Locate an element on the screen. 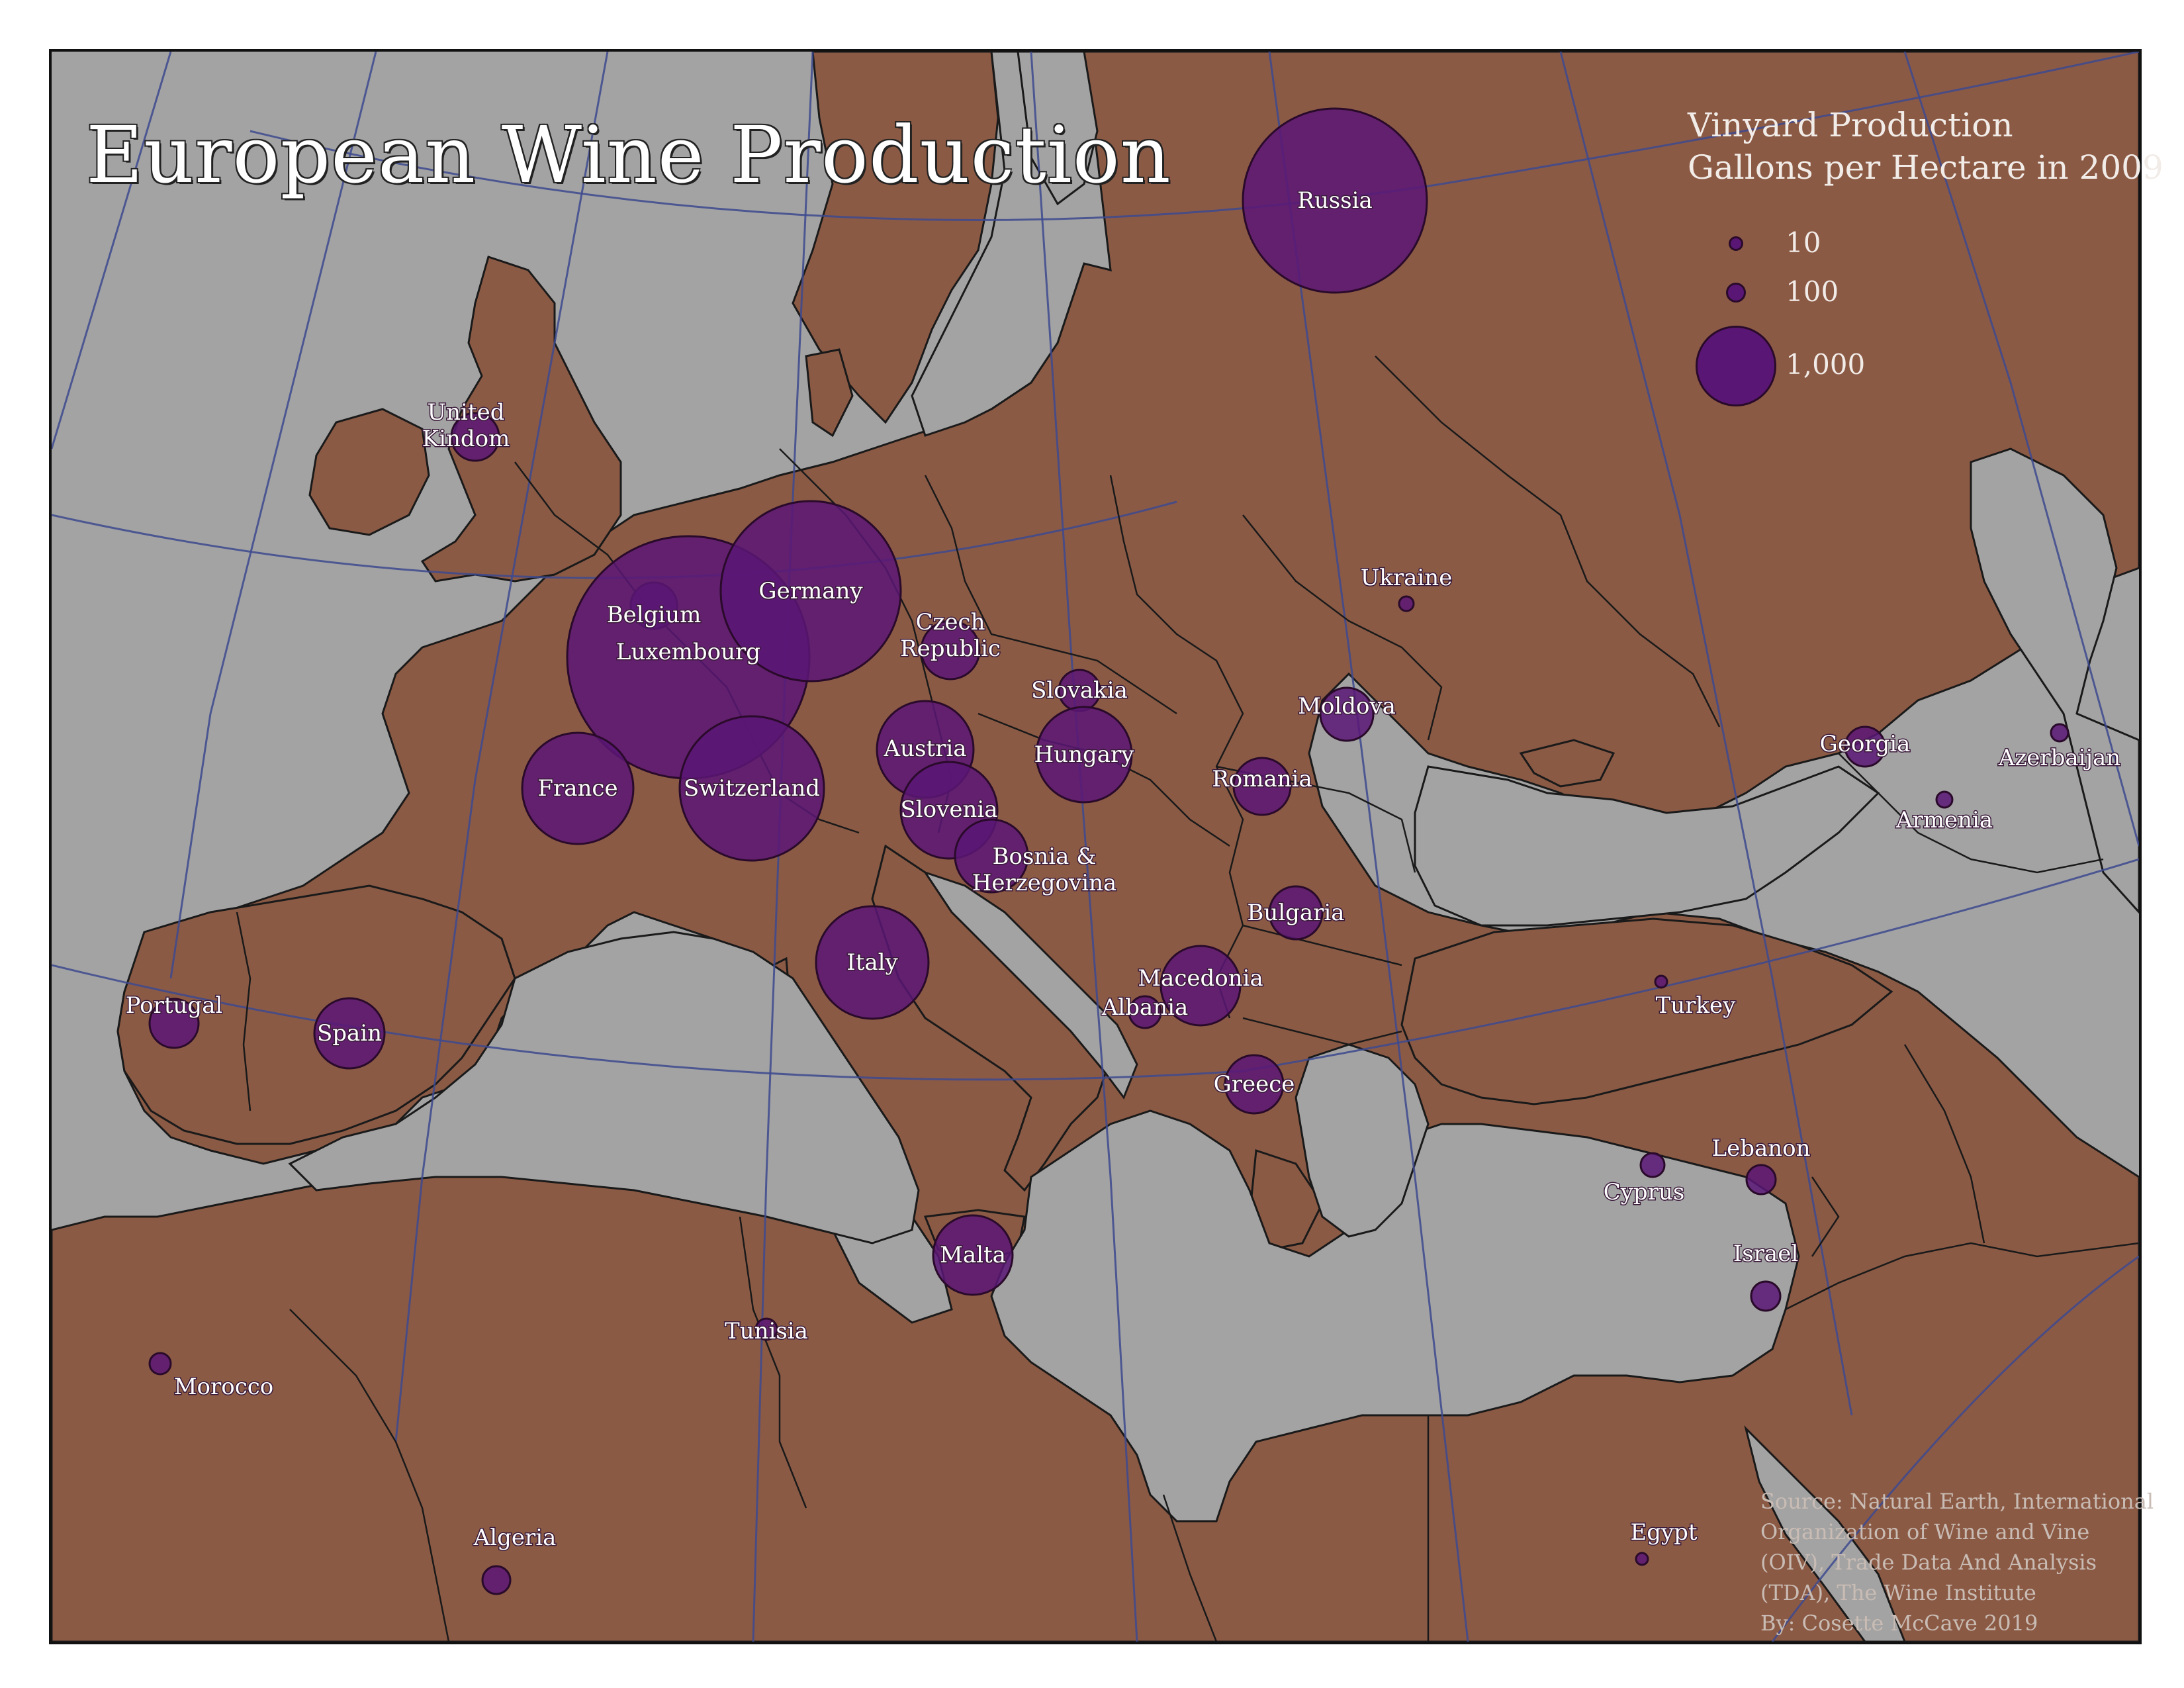 The image size is (2184, 1688). water-red-sea is located at coordinates (1825, 1533).